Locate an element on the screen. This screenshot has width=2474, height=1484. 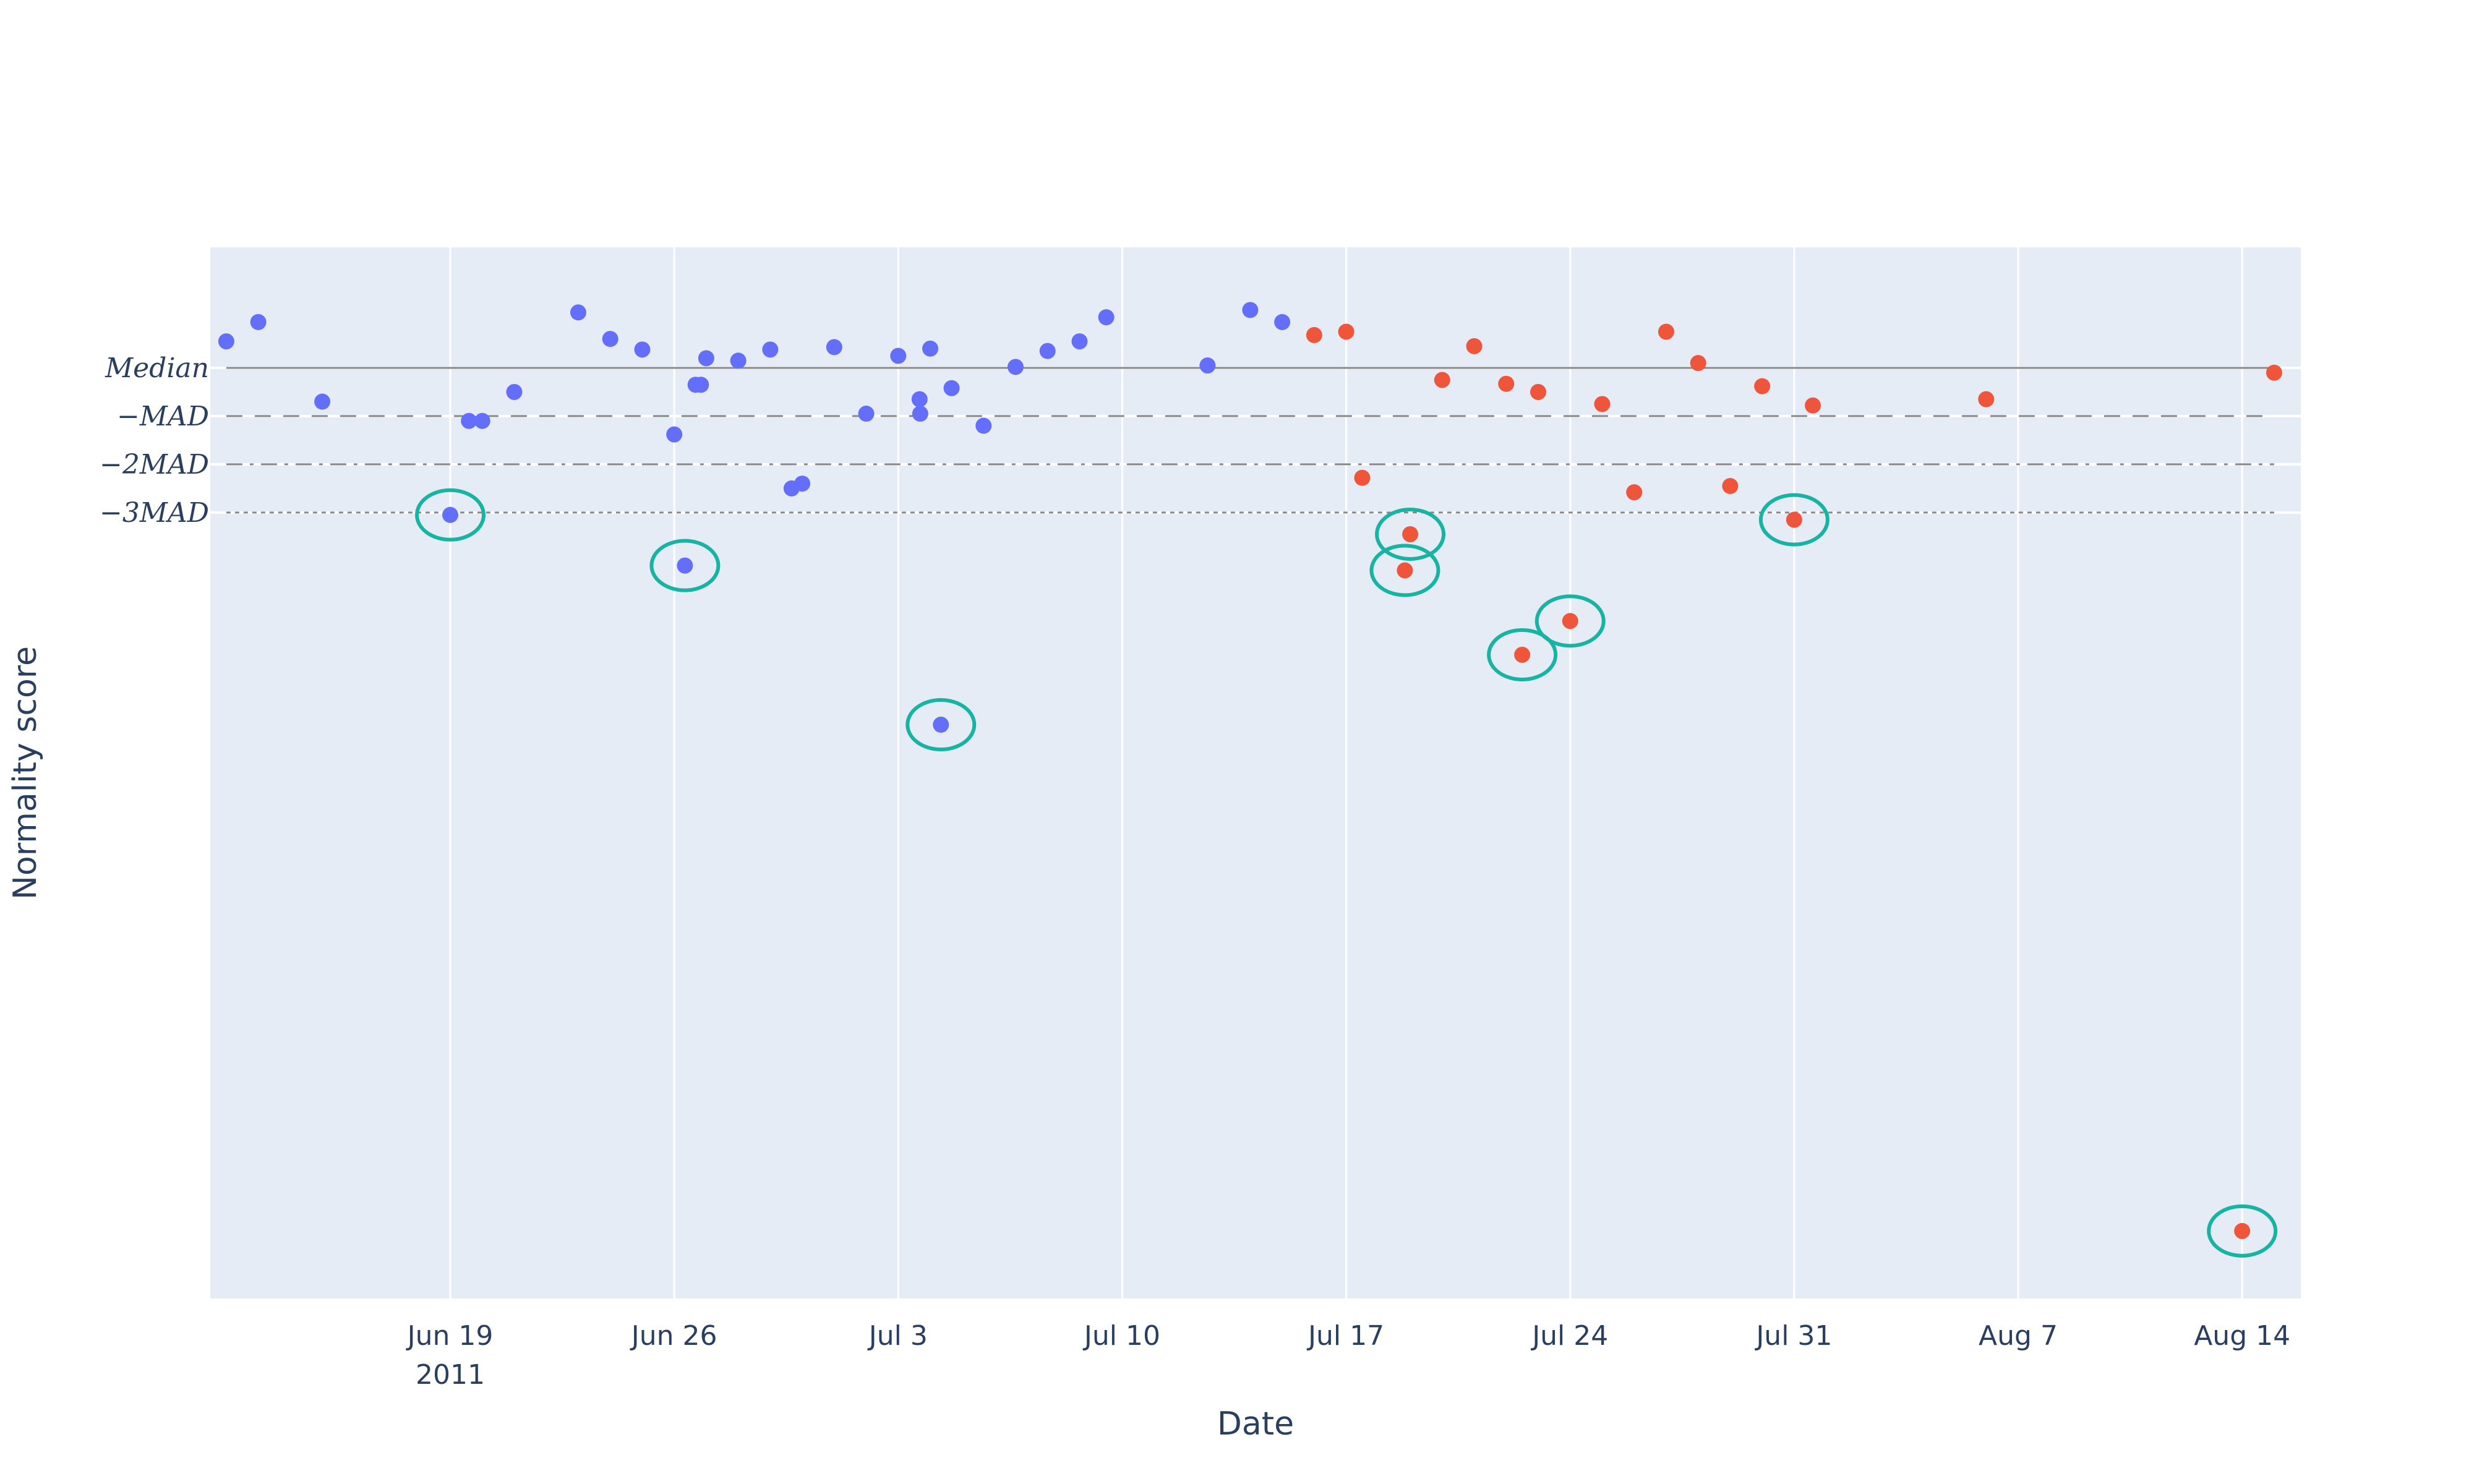
x-tick-label: Jul 24 is located at coordinates (1569, 1336).